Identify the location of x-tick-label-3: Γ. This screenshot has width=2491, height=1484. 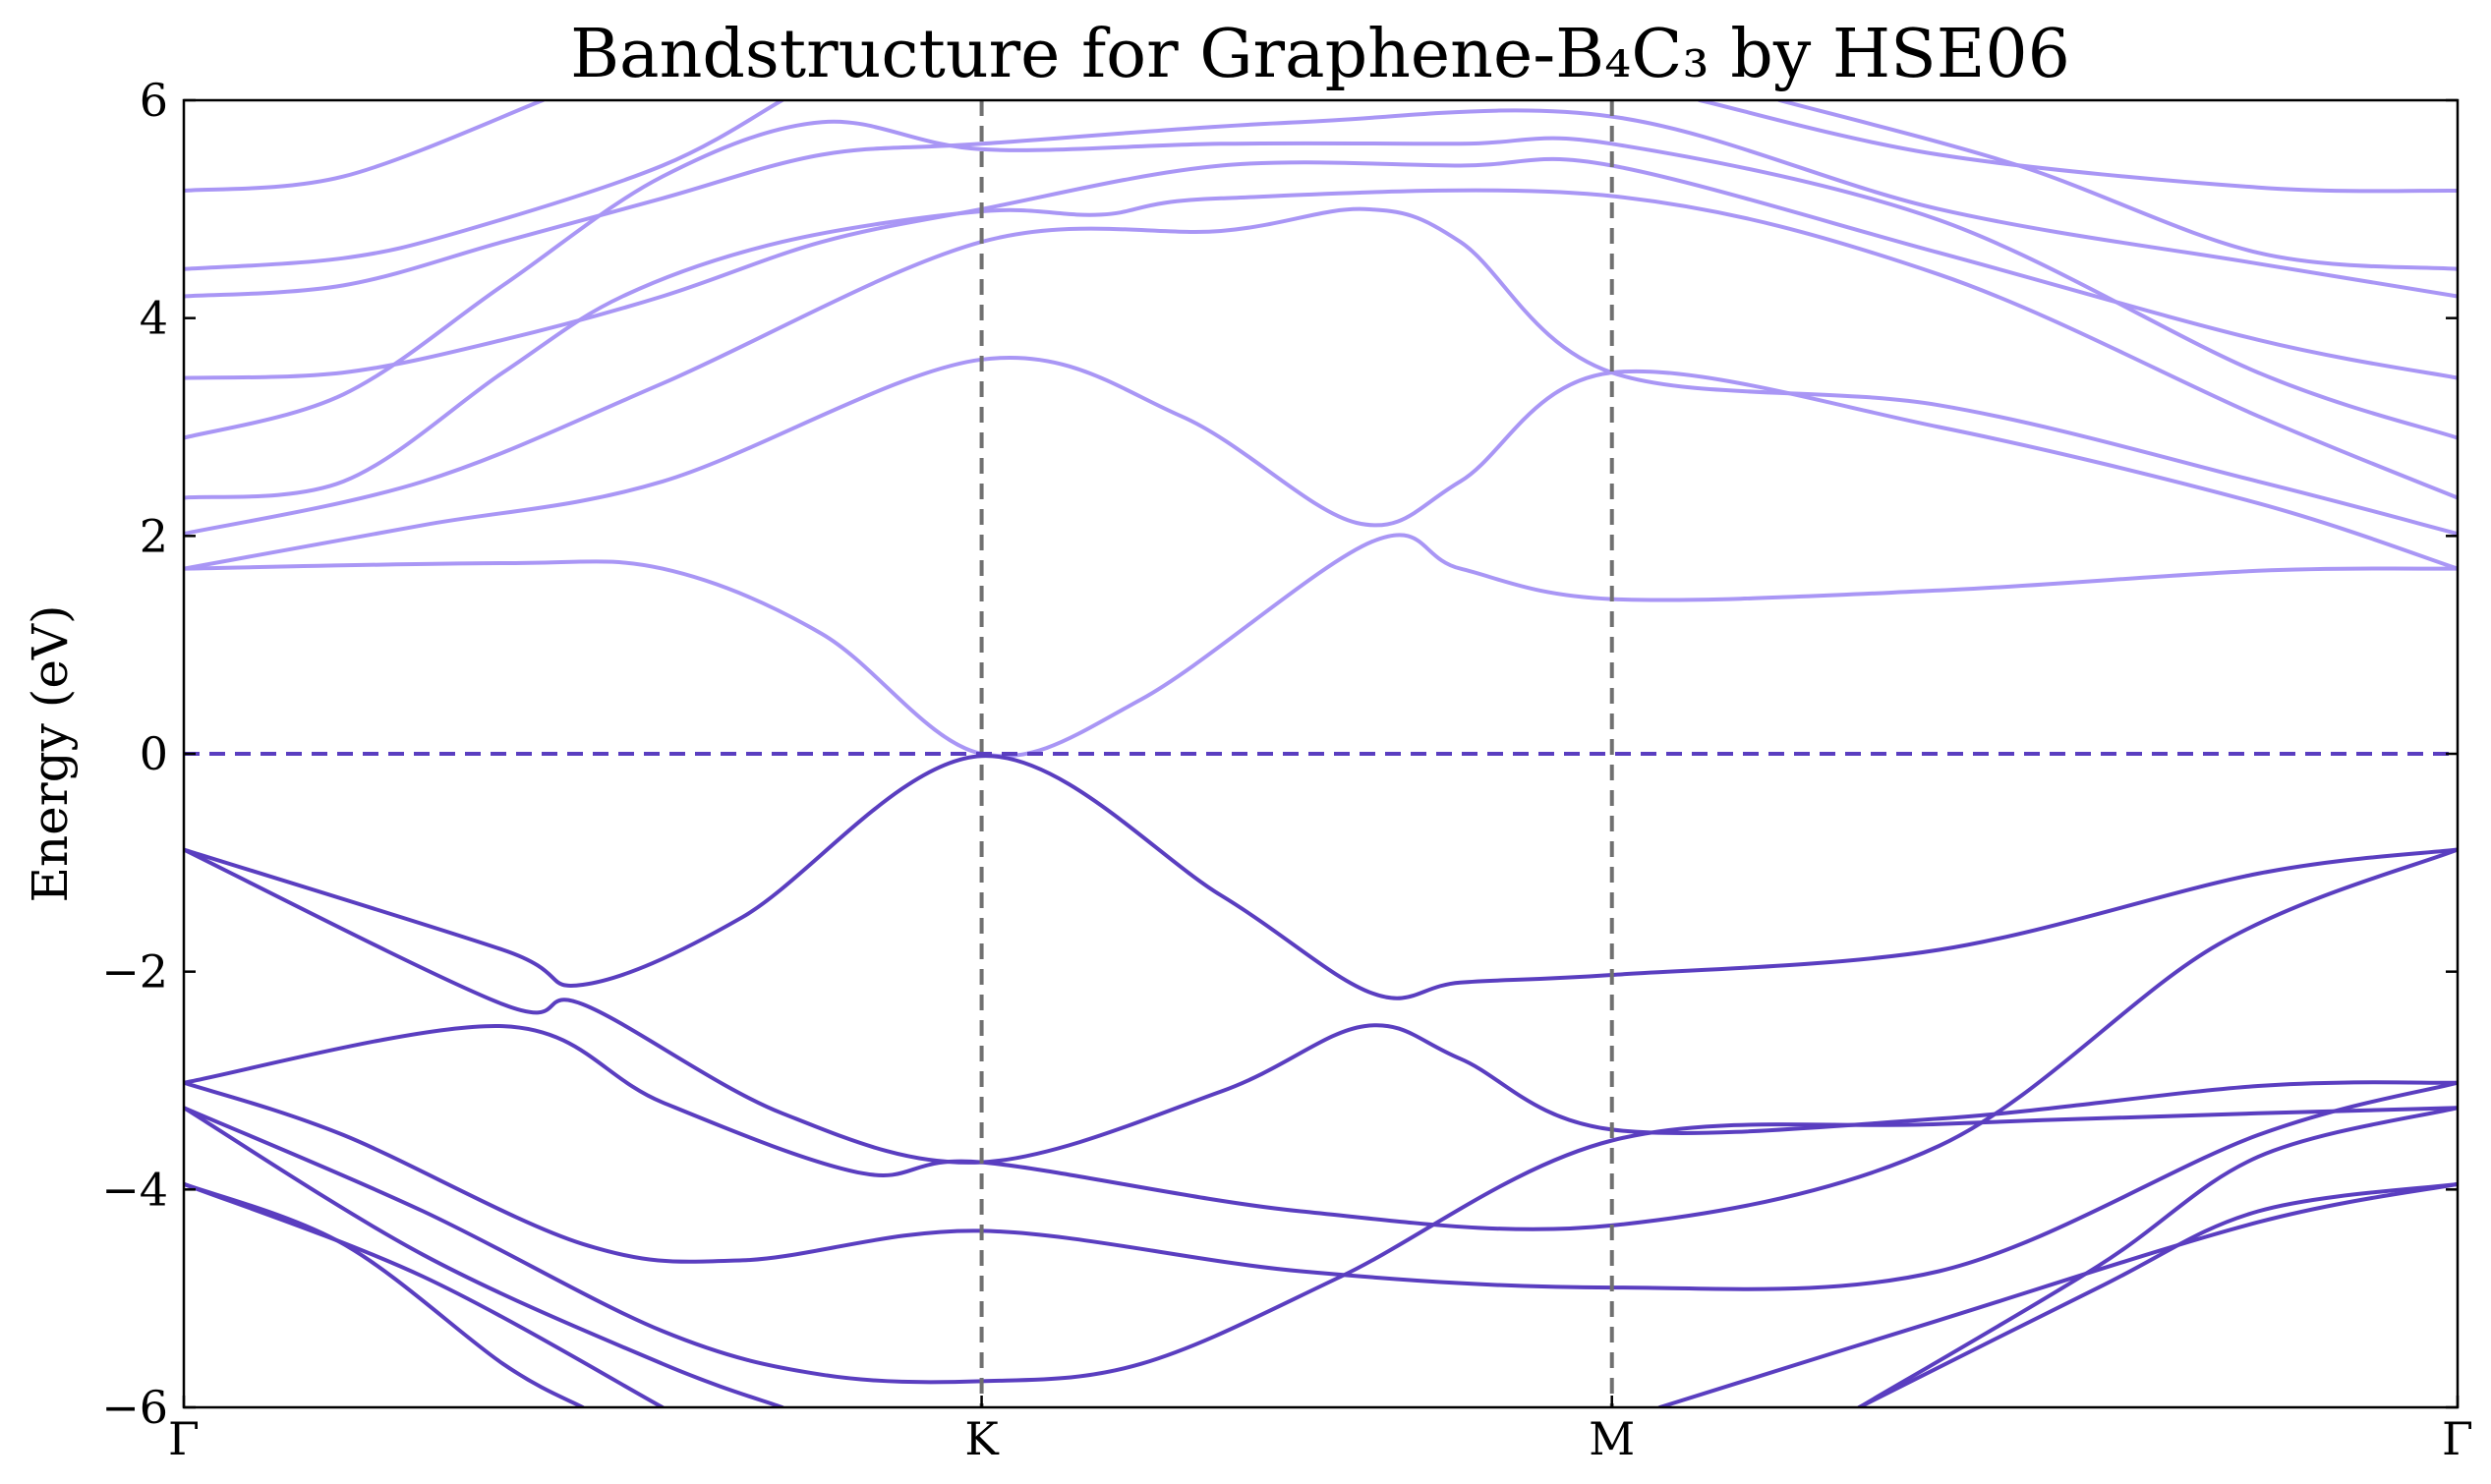
(2457, 1438).